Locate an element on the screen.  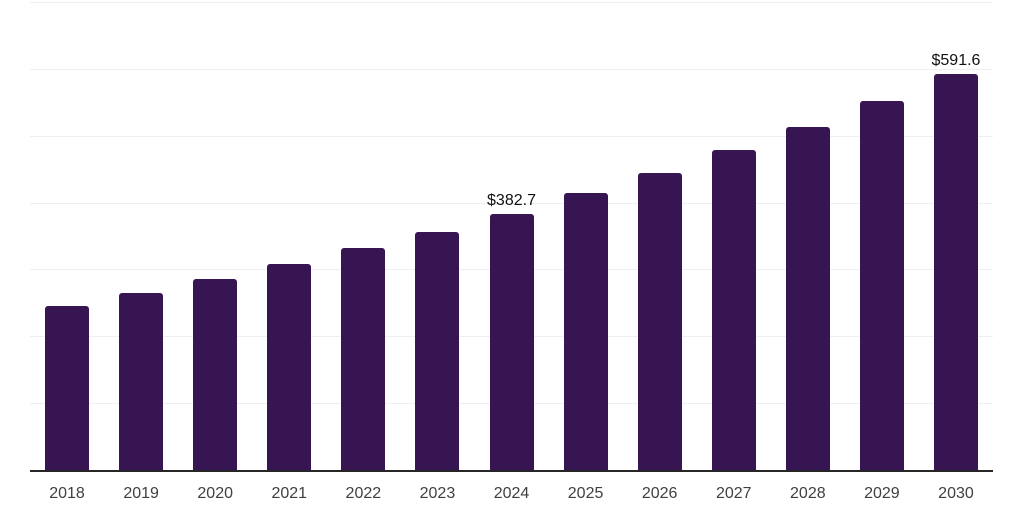
bar-2028 is located at coordinates (807, 298).